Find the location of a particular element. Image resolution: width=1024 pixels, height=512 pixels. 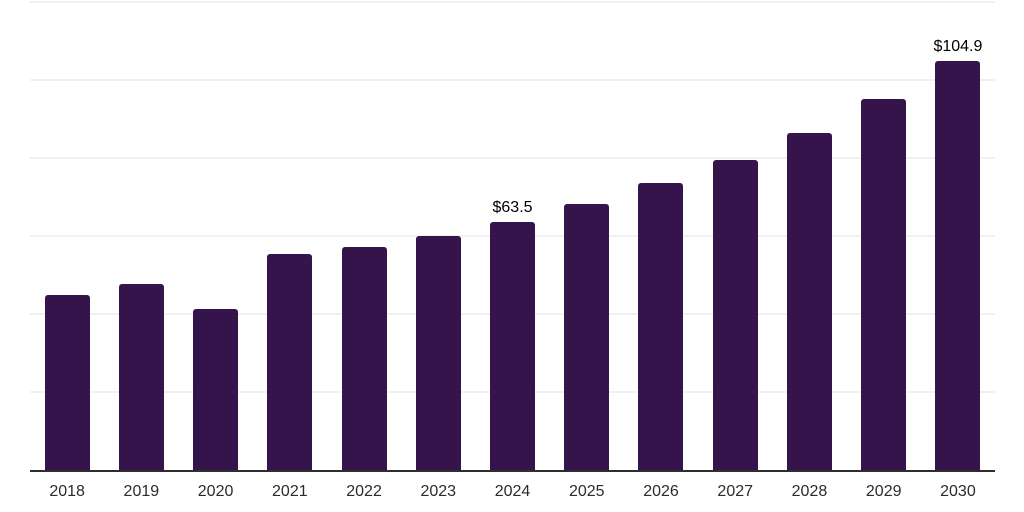

x-axis-label-2029: 2029 is located at coordinates (883, 491).